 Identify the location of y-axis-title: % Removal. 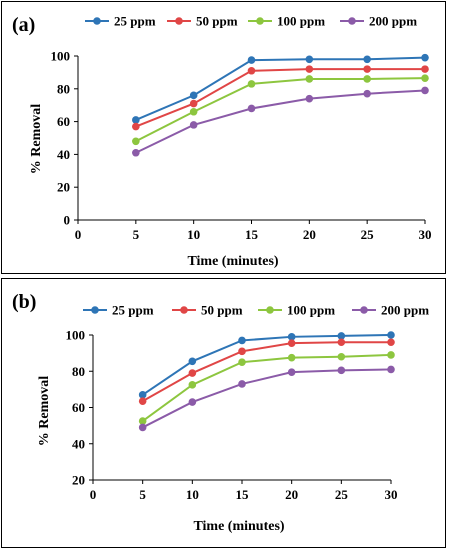
(44, 411).